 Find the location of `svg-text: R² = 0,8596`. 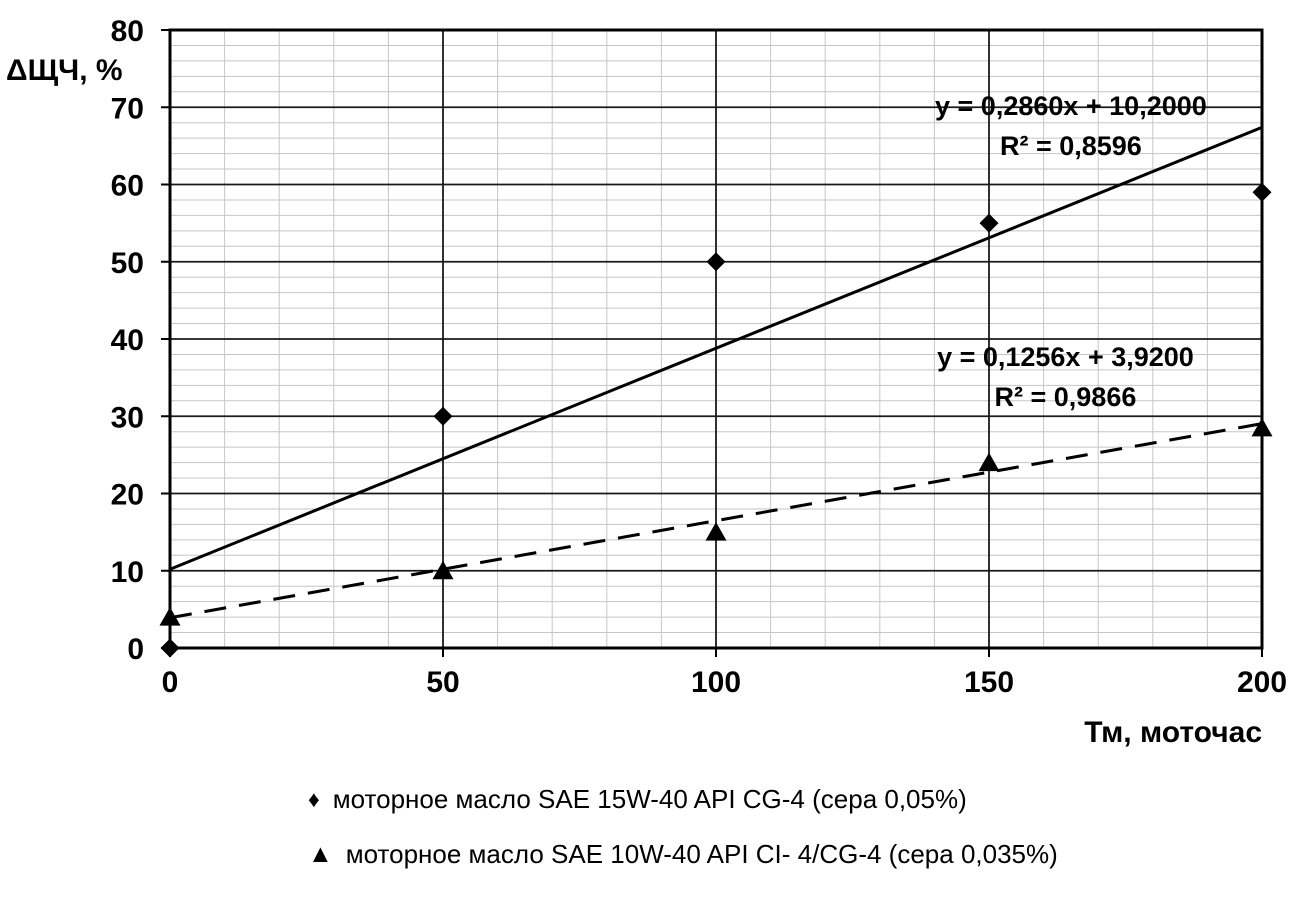

svg-text: R² = 0,8596 is located at coordinates (1071, 146).